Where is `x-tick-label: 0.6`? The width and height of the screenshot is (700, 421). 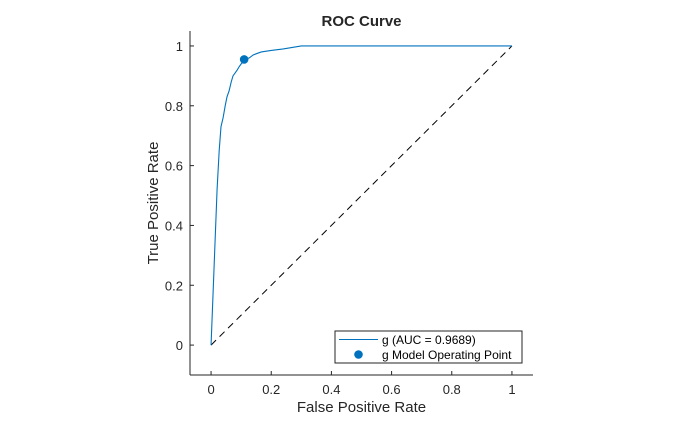 x-tick-label: 0.6 is located at coordinates (392, 389).